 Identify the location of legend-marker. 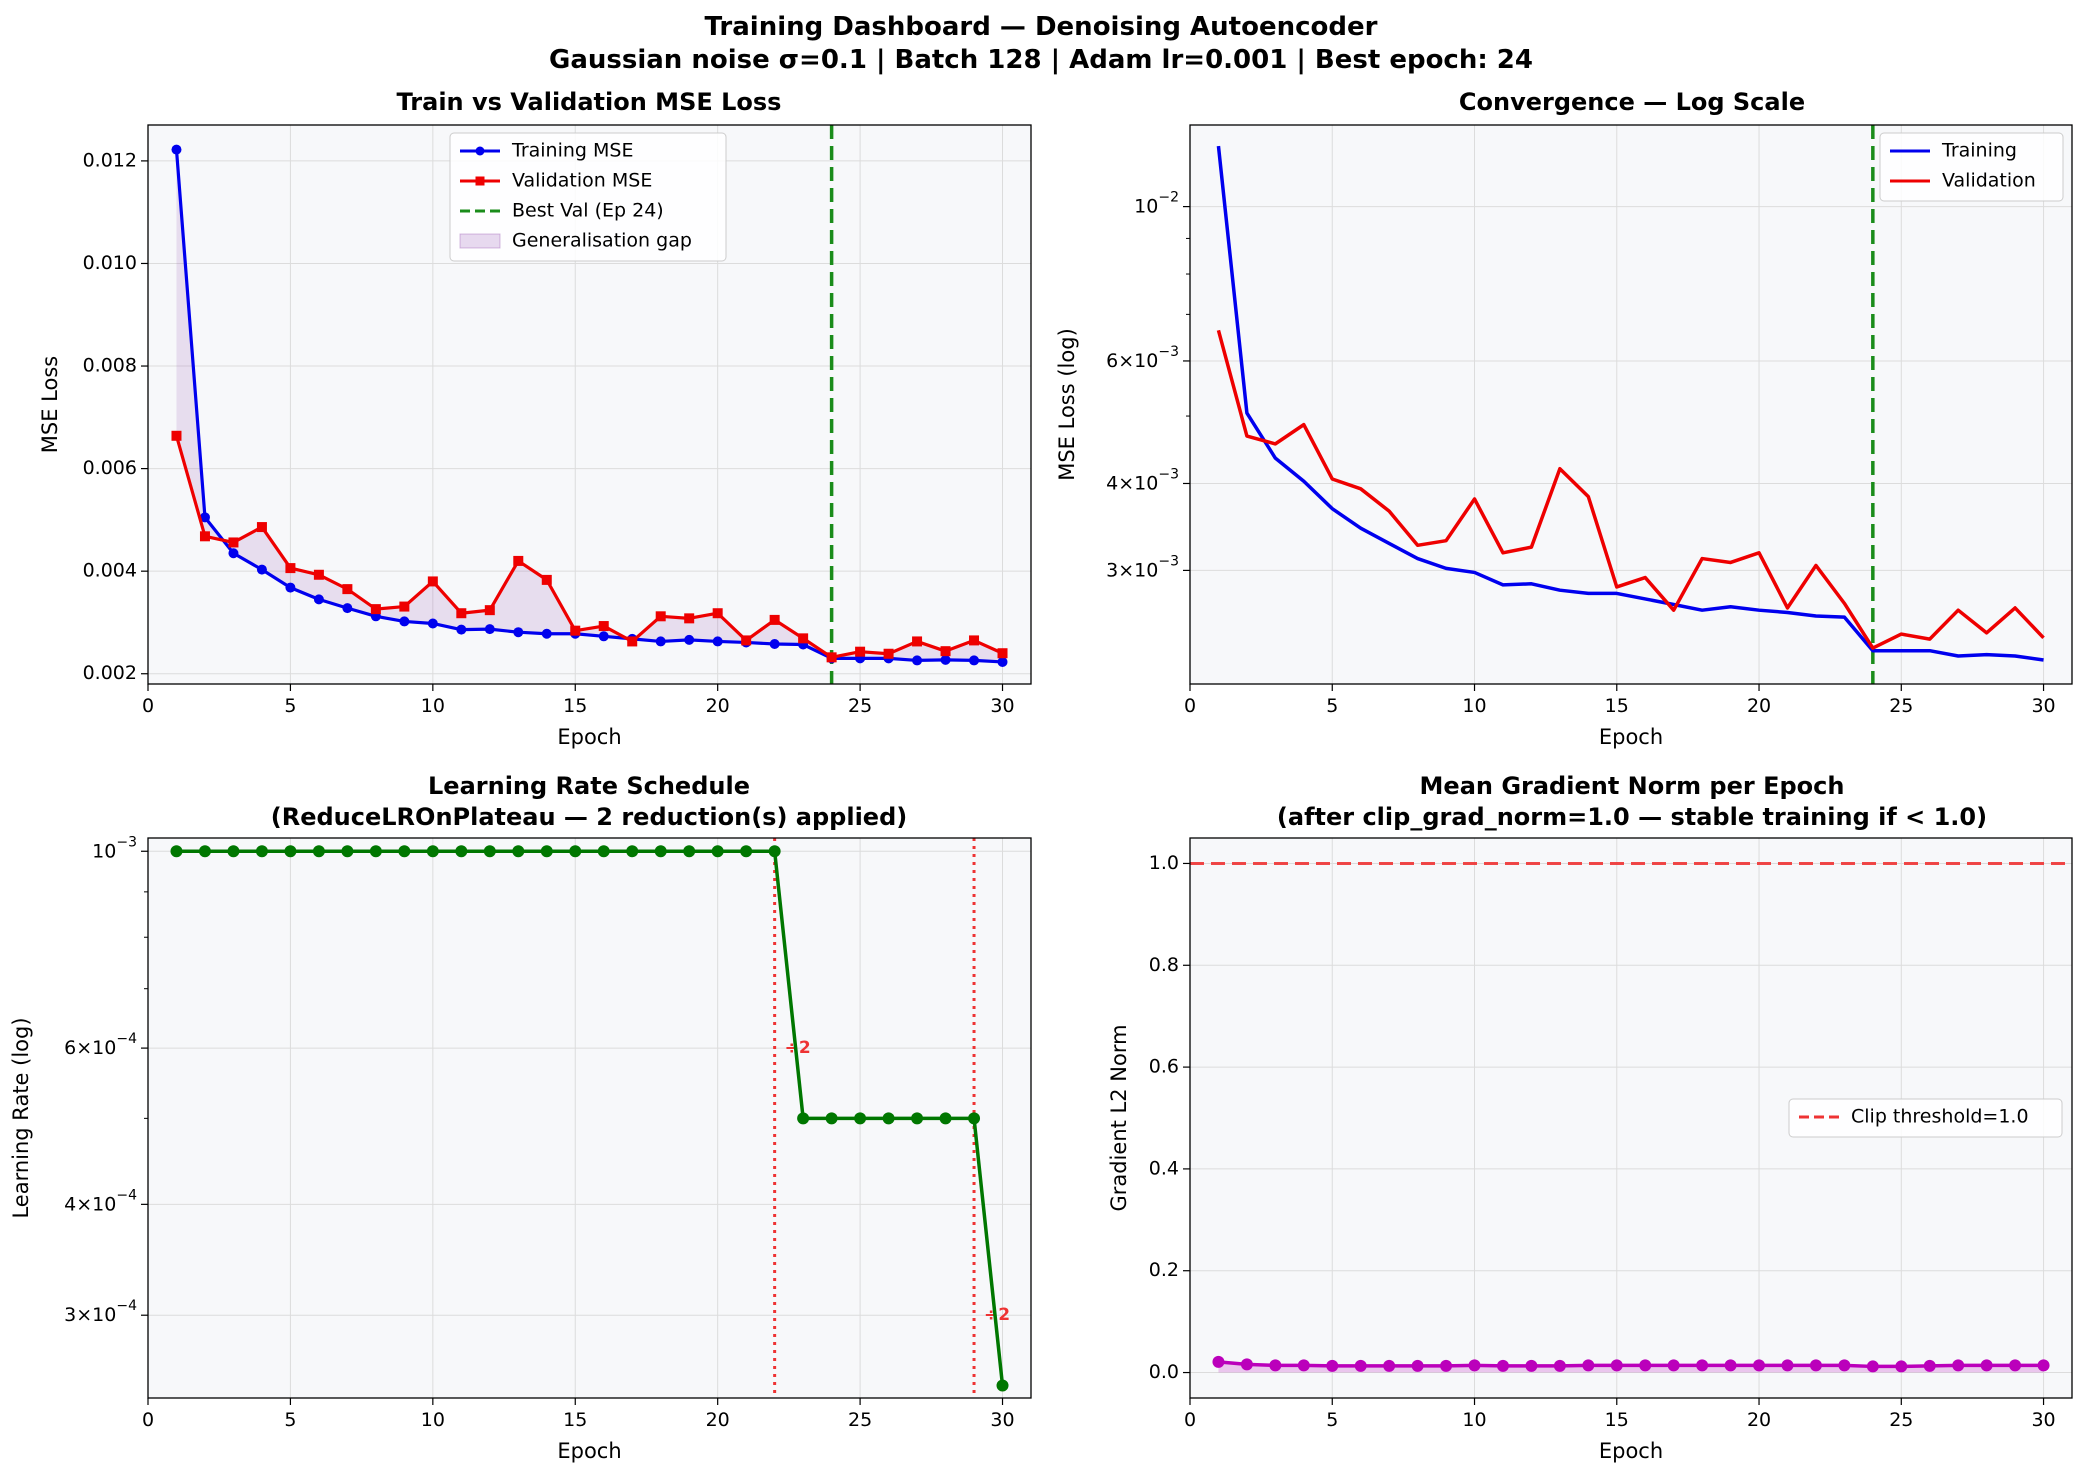
(480, 181).